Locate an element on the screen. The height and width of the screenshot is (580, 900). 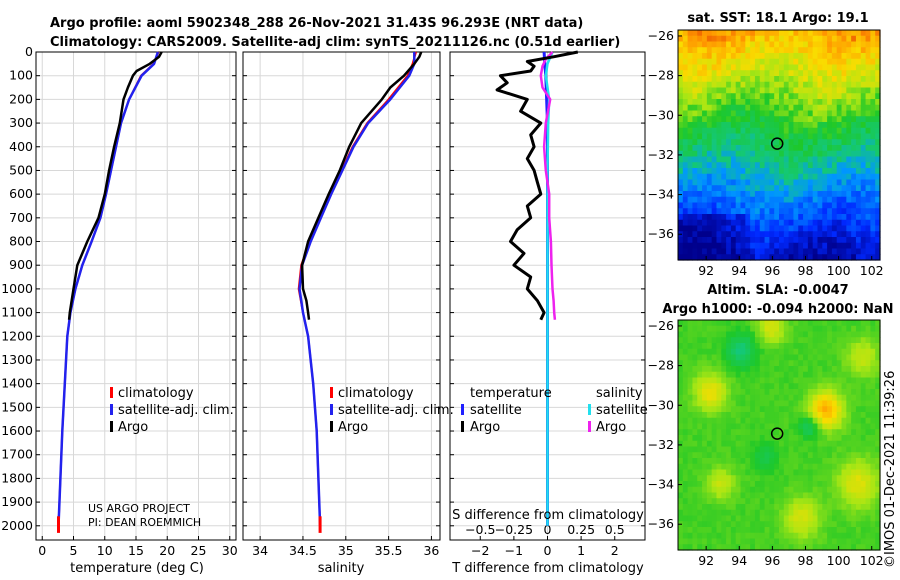
y-tick-label: 500 is located at coordinates (21, 169).